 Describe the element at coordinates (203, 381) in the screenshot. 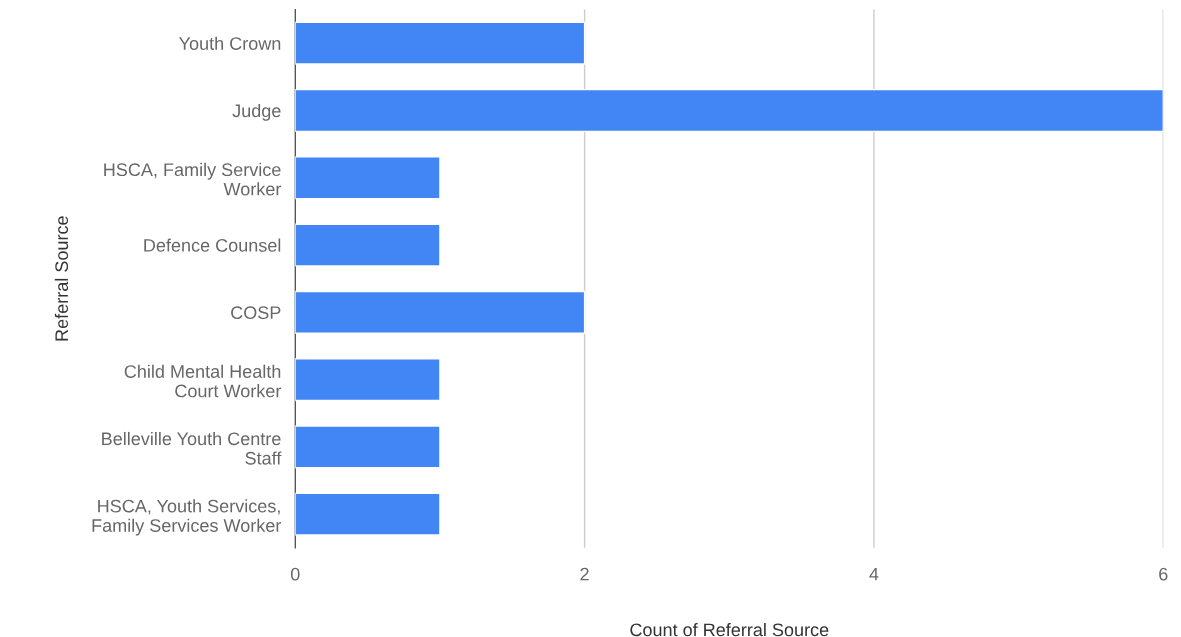

I see `y-tick-label: Child Mental Health Court Worker` at that location.